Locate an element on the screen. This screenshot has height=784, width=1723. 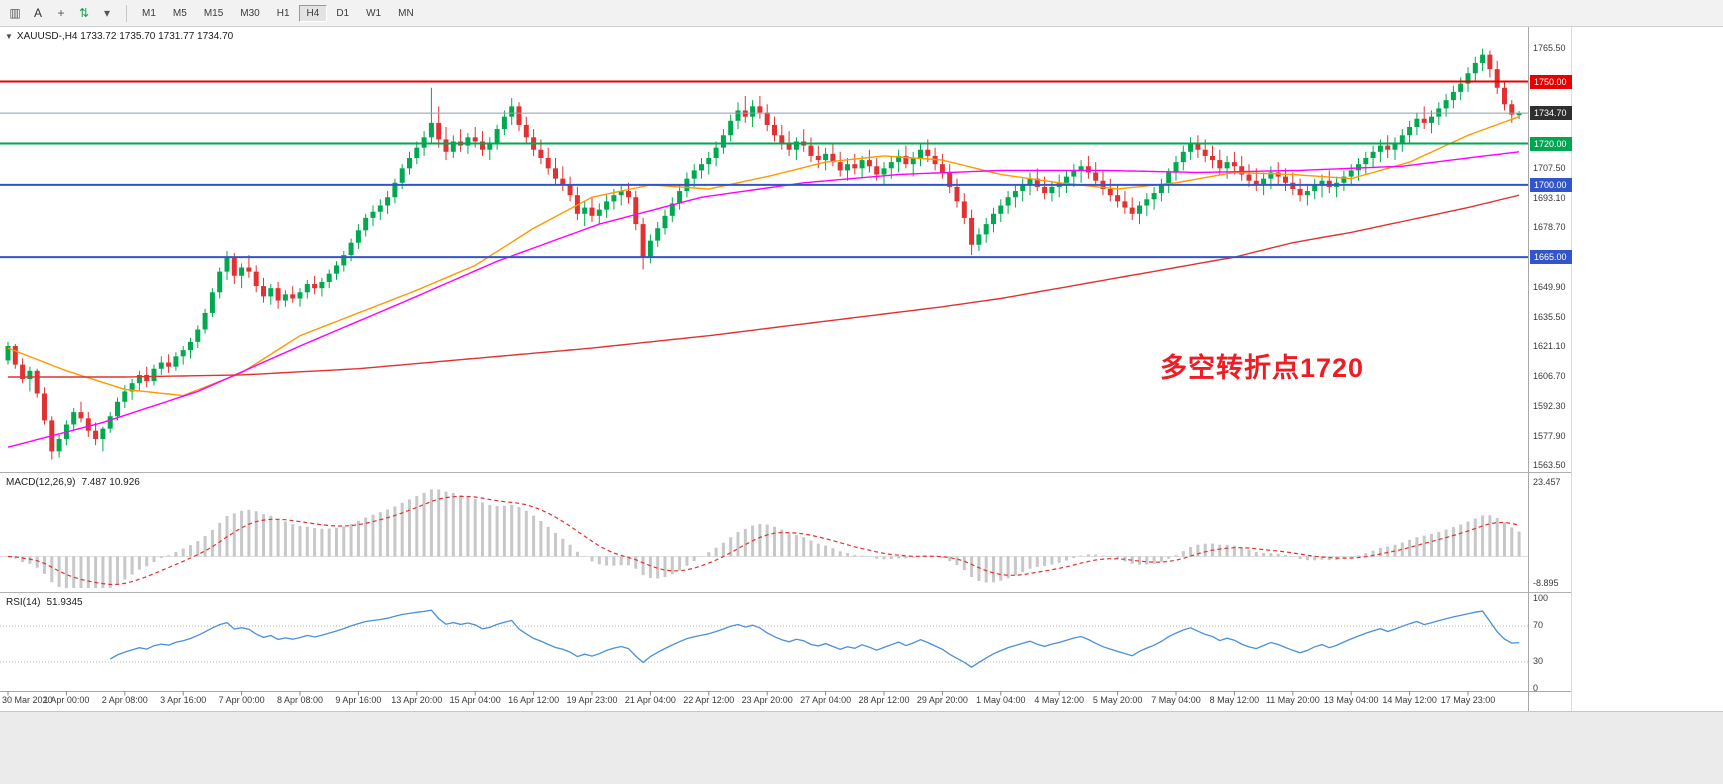
window-bottom-area is located at coordinates (861, 747).